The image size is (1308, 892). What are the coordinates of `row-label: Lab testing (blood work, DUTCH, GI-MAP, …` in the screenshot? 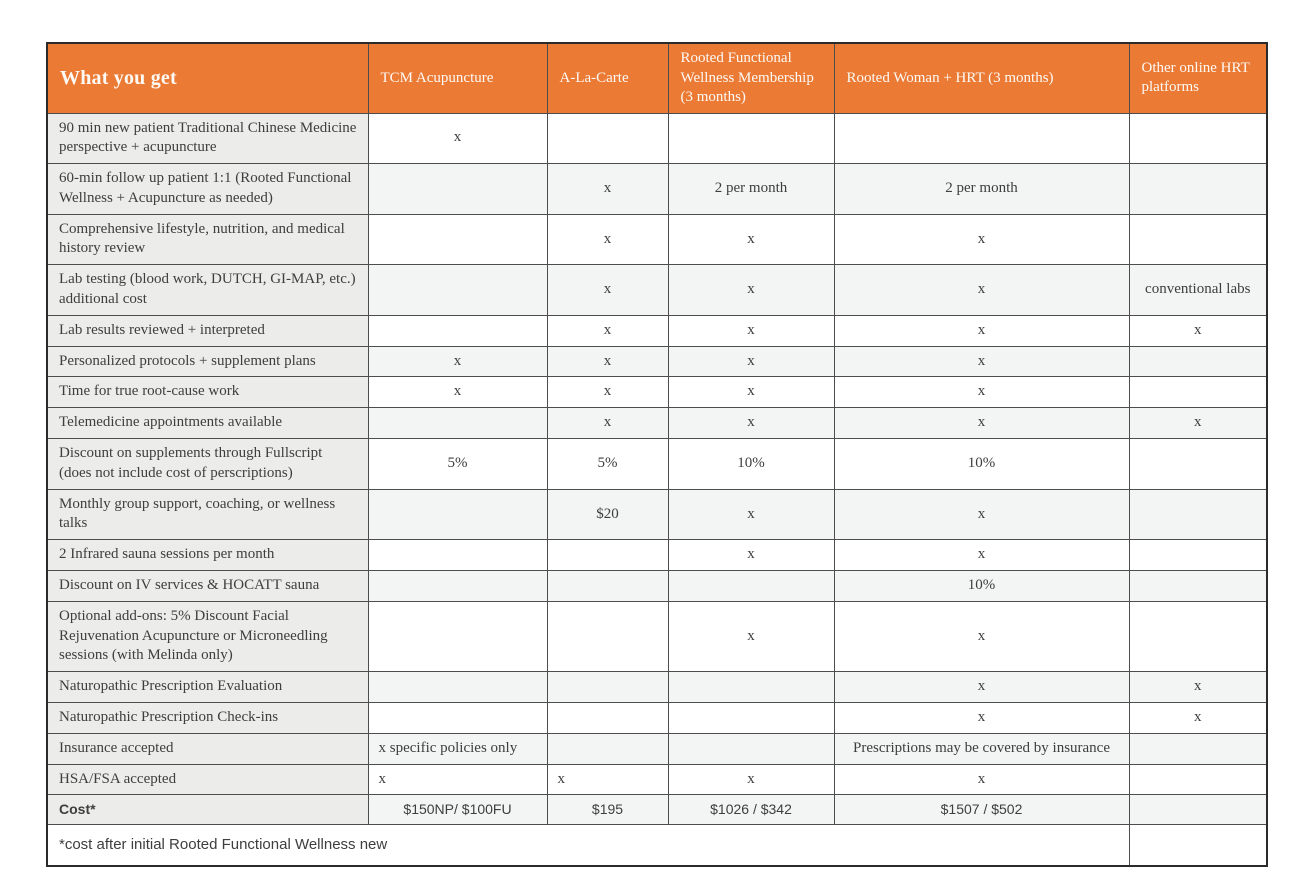 It's located at (207, 290).